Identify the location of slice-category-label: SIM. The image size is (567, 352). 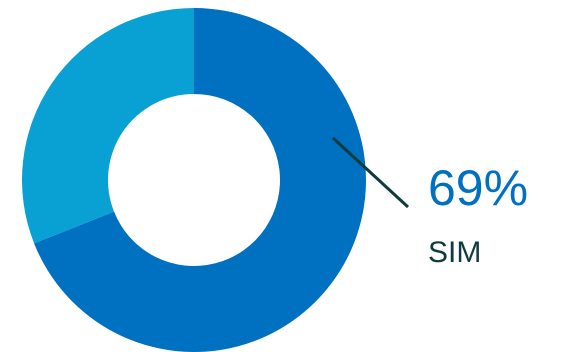
(455, 252).